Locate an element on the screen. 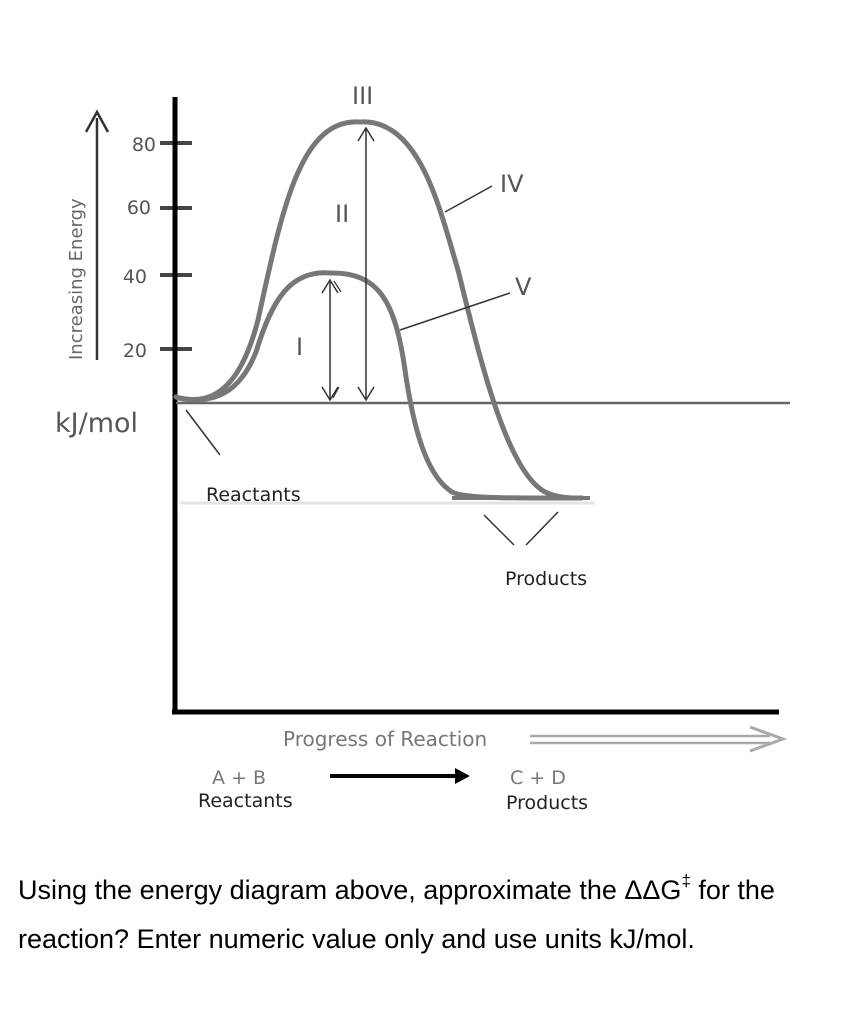 Image resolution: width=854 pixels, height=1028 pixels. y-tick-20: 20 is located at coordinates (135, 351).